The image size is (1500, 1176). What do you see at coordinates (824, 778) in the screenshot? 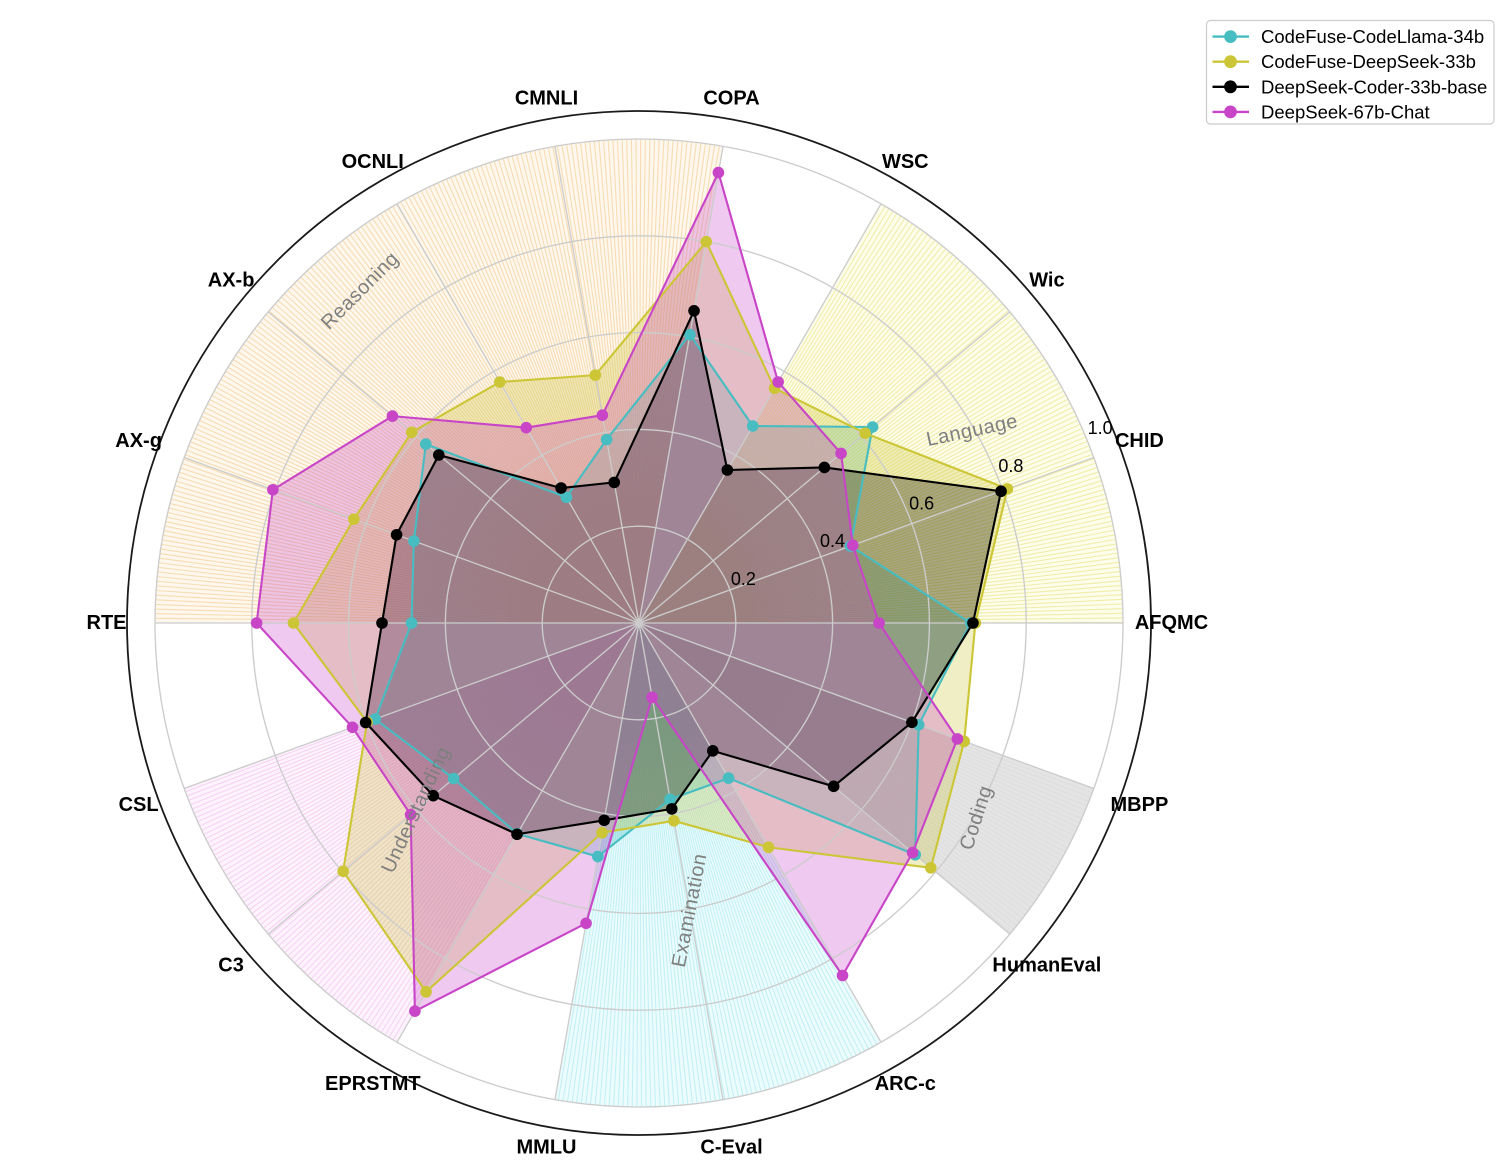
I see `grid-spoke-HumanEval` at bounding box center [824, 778].